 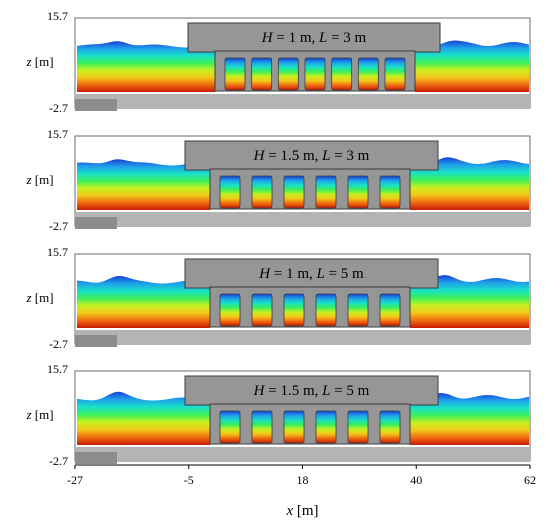 What do you see at coordinates (189, 480) in the screenshot?
I see `x-tick-label: -5` at bounding box center [189, 480].